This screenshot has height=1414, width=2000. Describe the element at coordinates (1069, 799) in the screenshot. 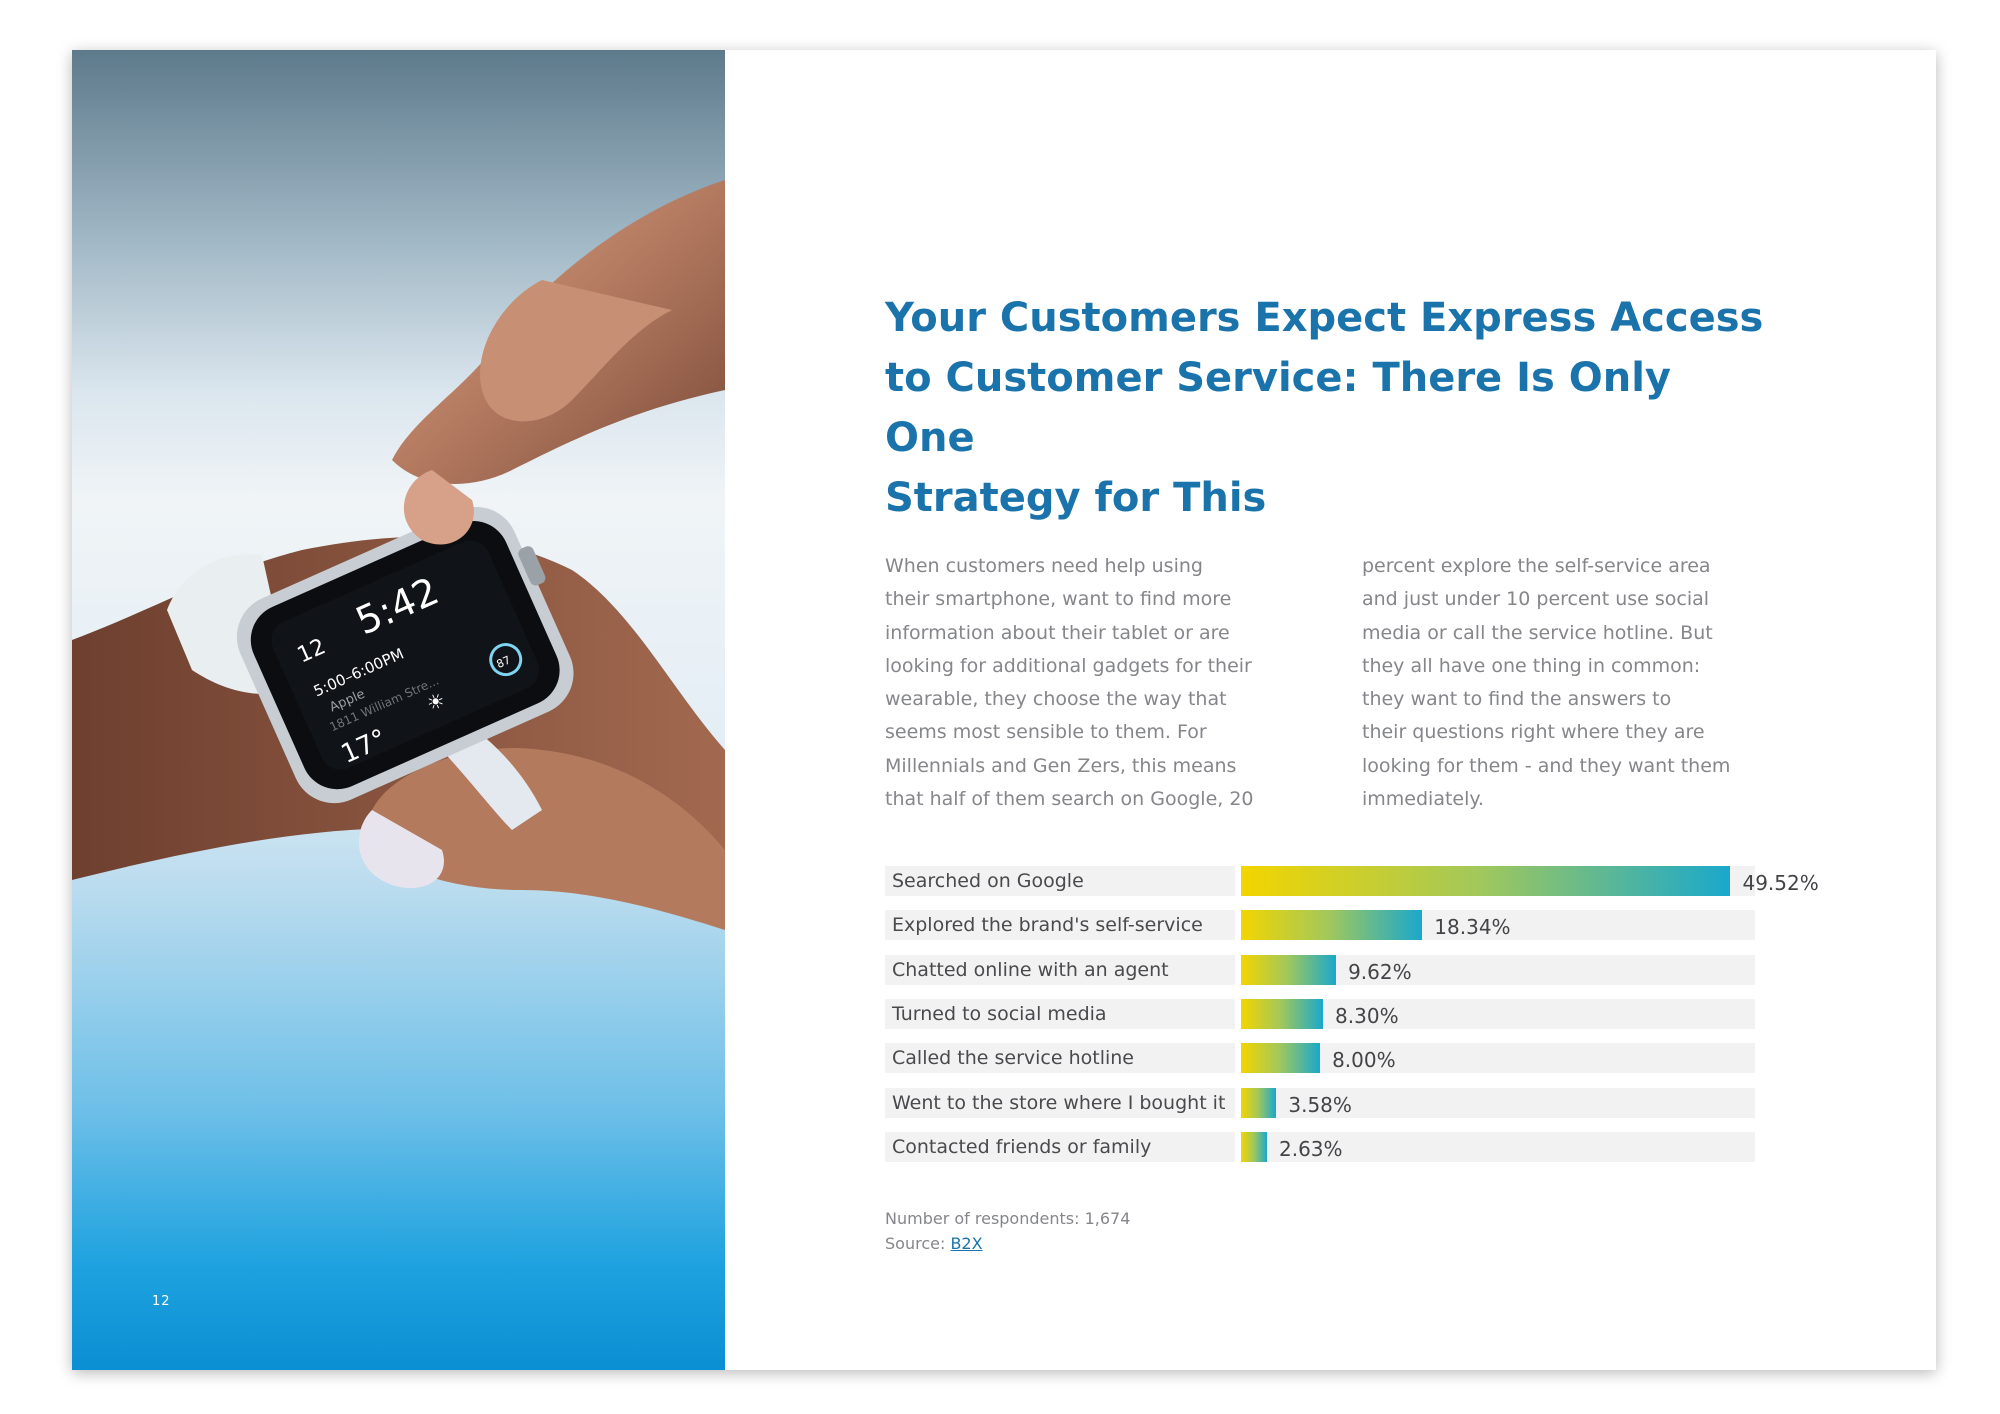

I see `body-line: that half of them search on Google, 20` at that location.